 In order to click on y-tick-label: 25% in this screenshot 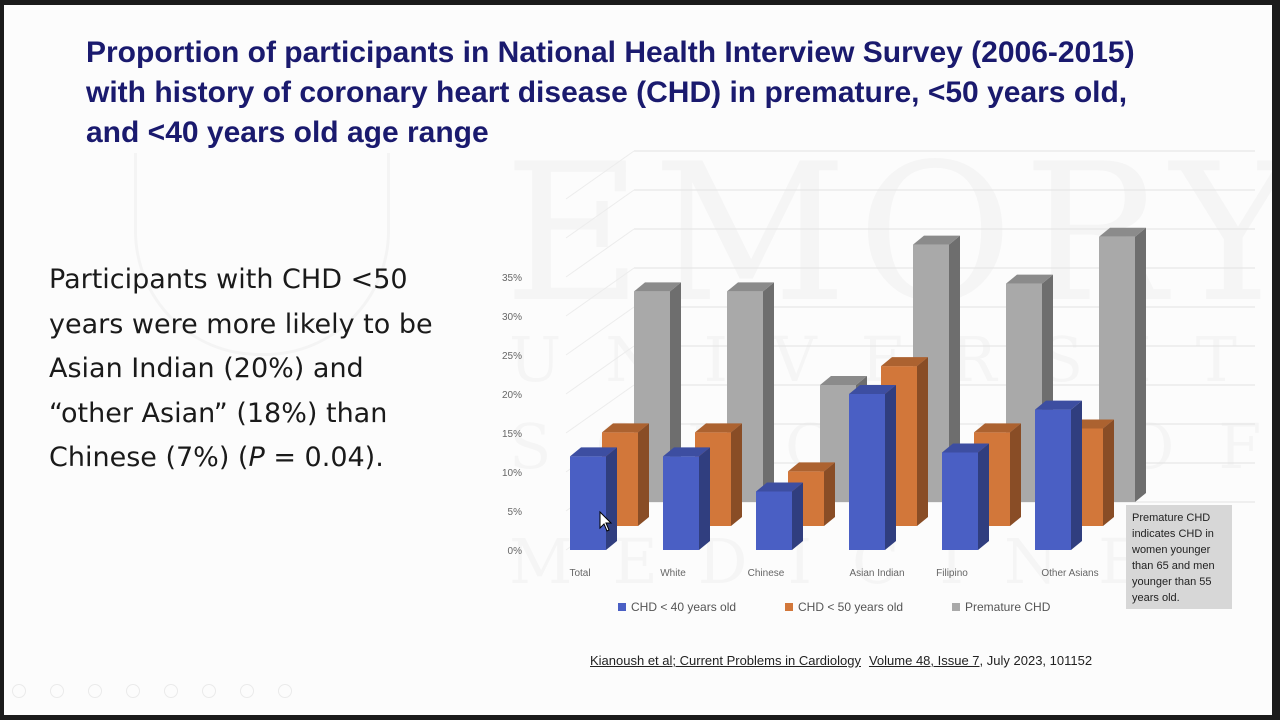, I will do `click(512, 356)`.